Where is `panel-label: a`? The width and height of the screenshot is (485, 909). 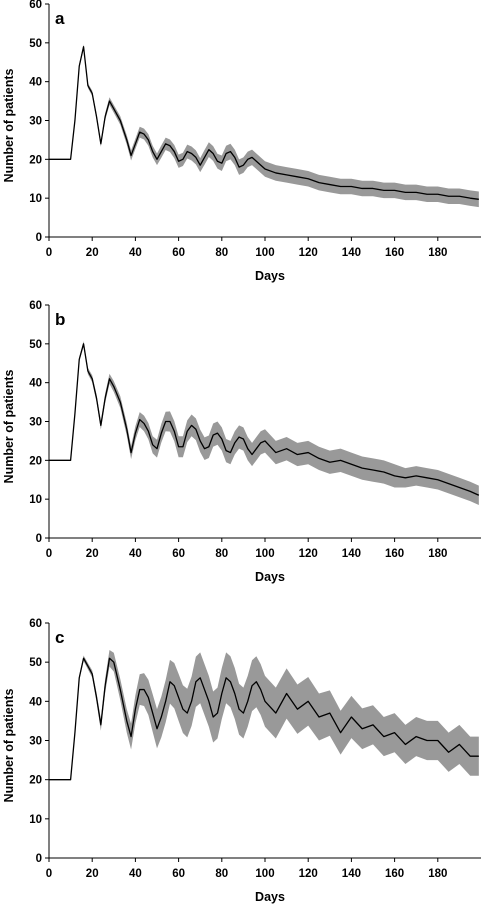
panel-label: a is located at coordinates (60, 18).